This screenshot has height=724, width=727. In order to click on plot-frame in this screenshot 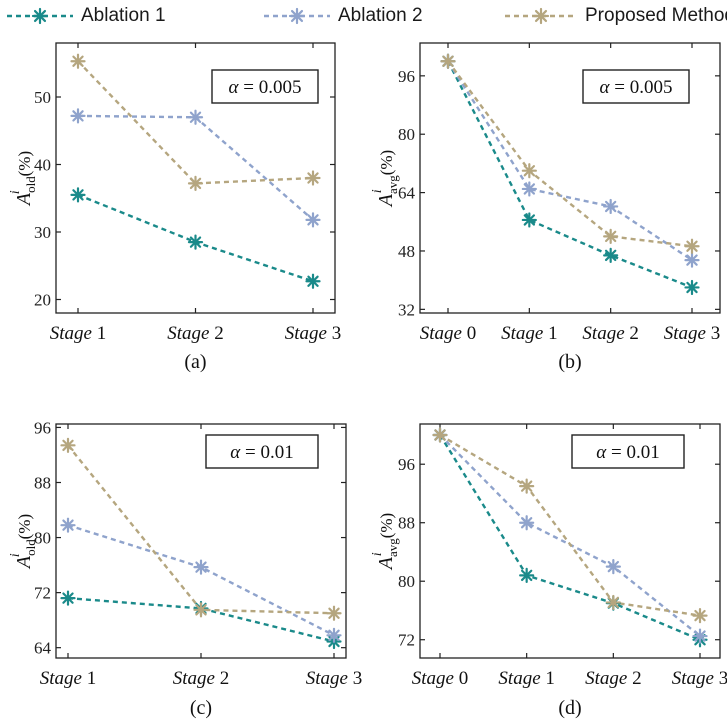, I will do `click(570, 541)`.